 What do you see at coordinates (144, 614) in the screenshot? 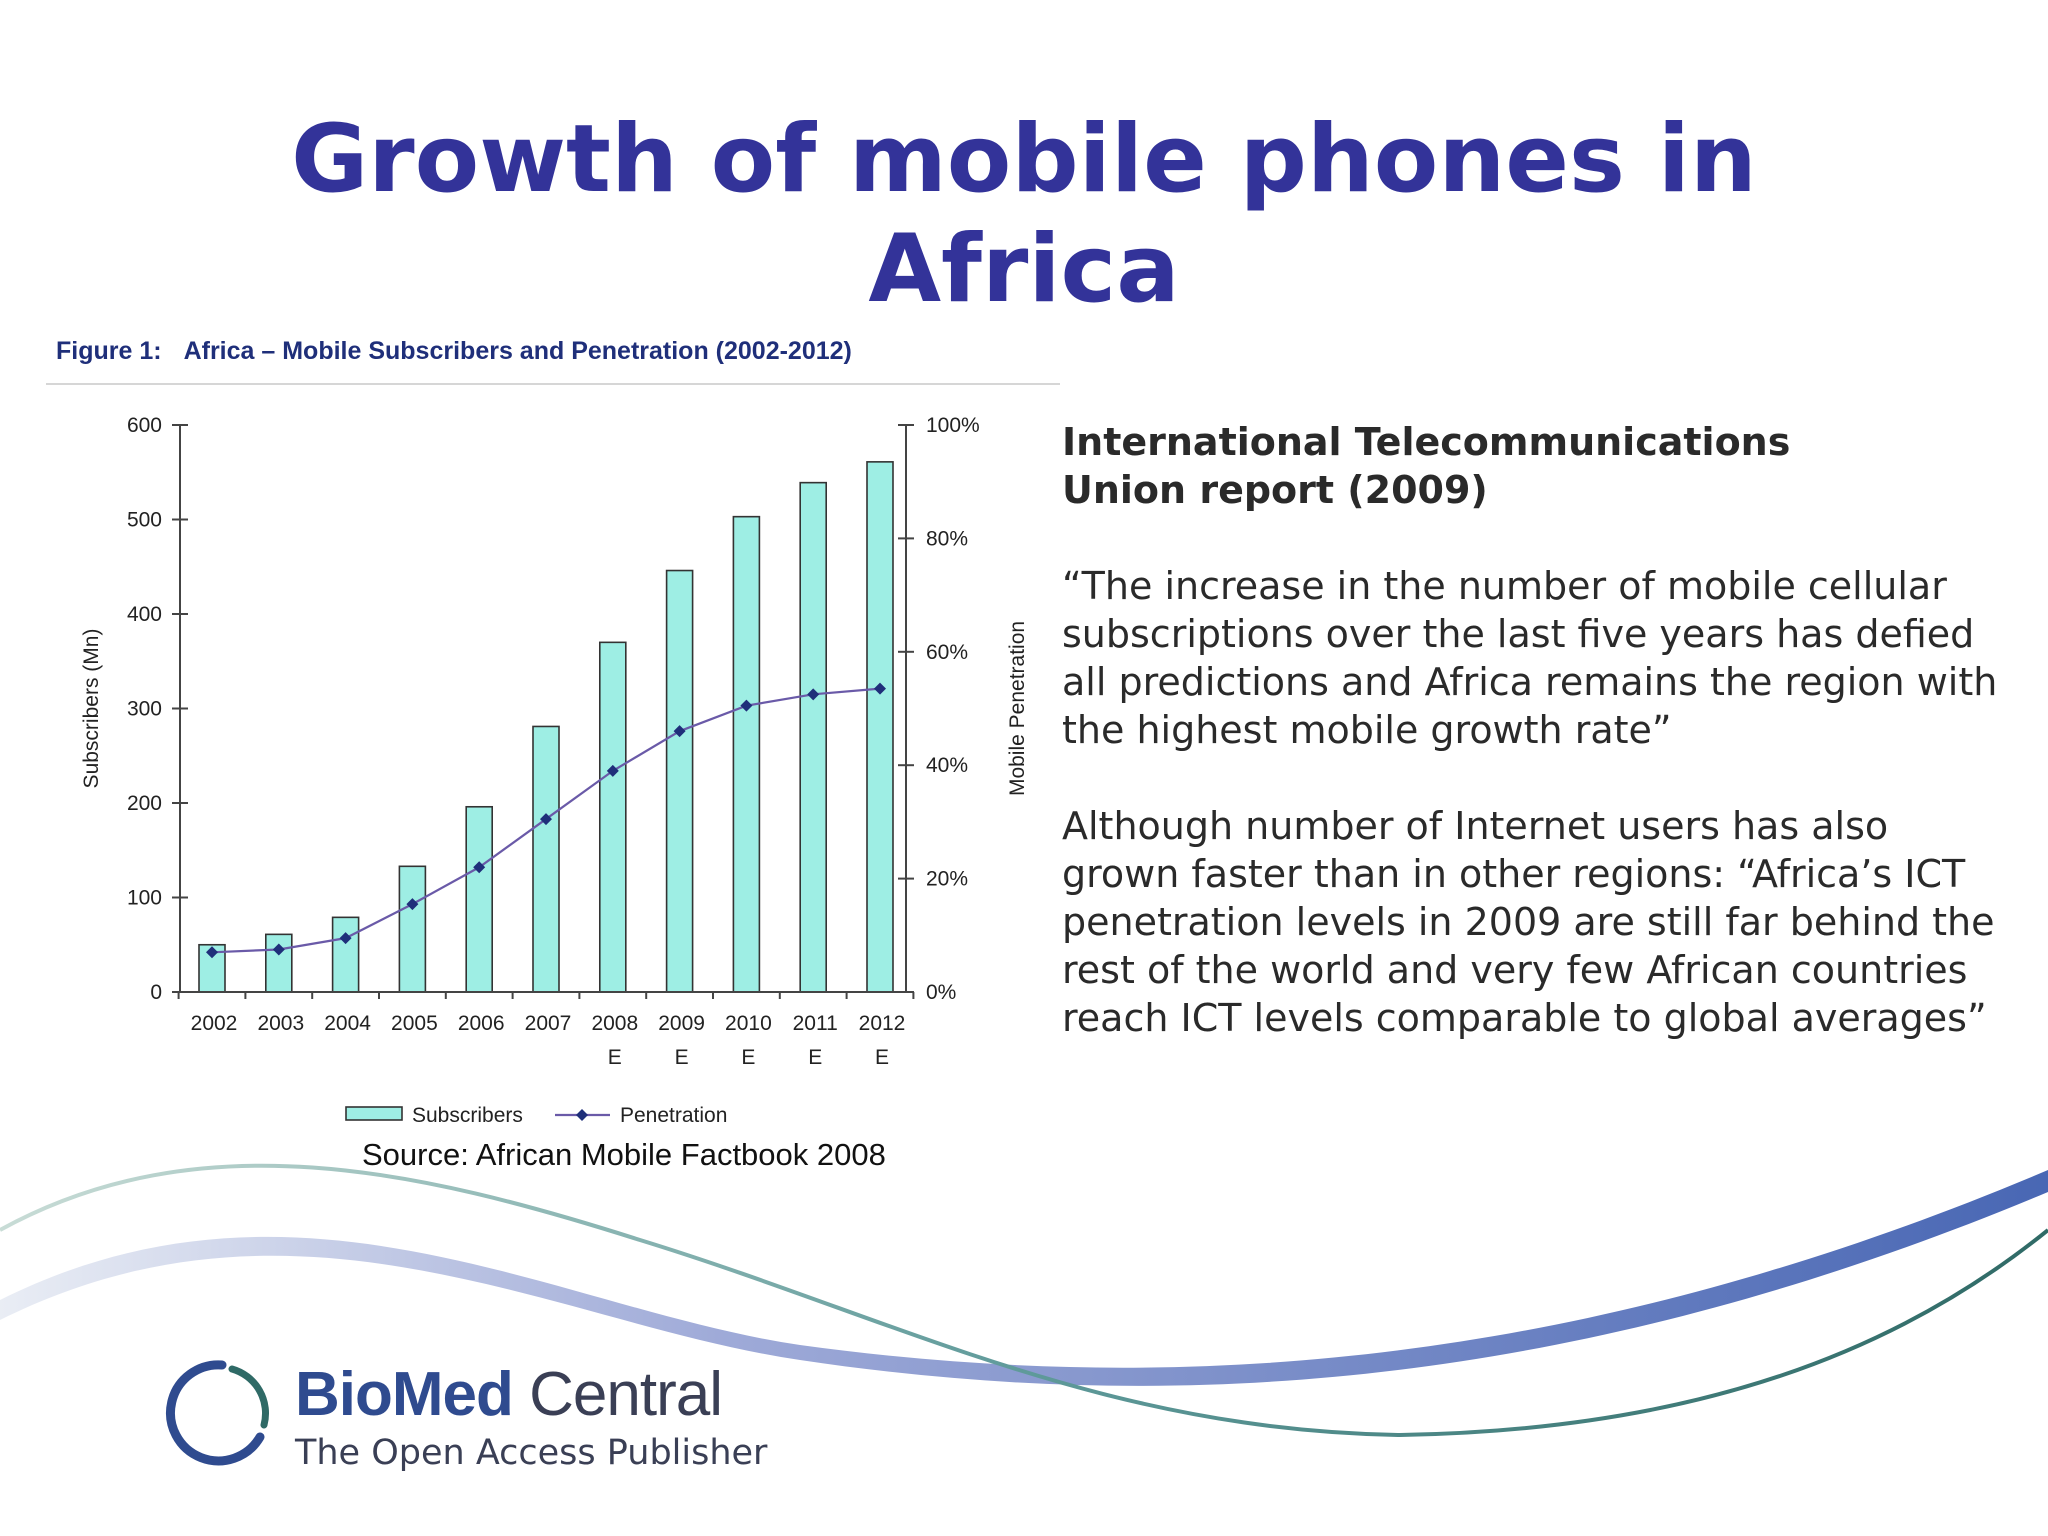
I see `y-tick-label: 400` at bounding box center [144, 614].